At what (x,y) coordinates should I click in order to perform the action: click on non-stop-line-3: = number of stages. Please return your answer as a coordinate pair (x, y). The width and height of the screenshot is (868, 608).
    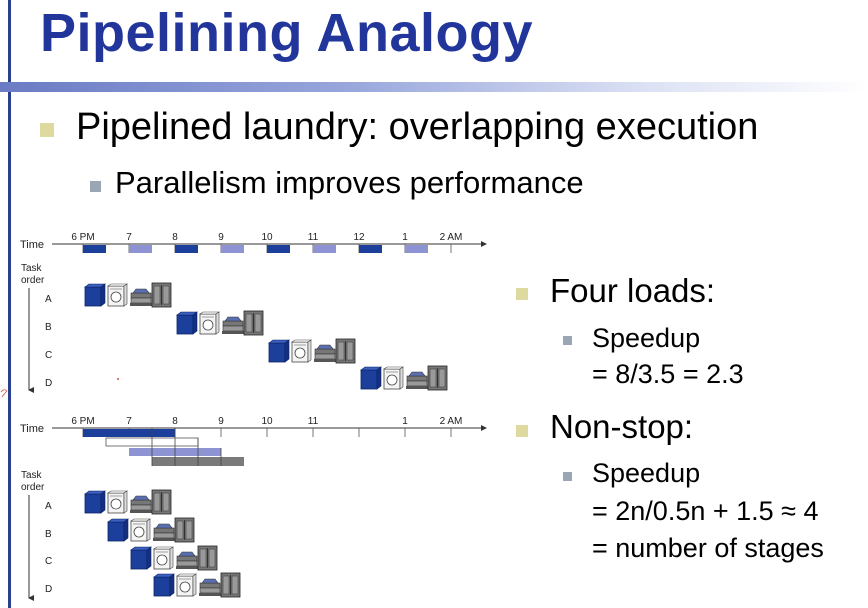
    Looking at the image, I should click on (708, 548).